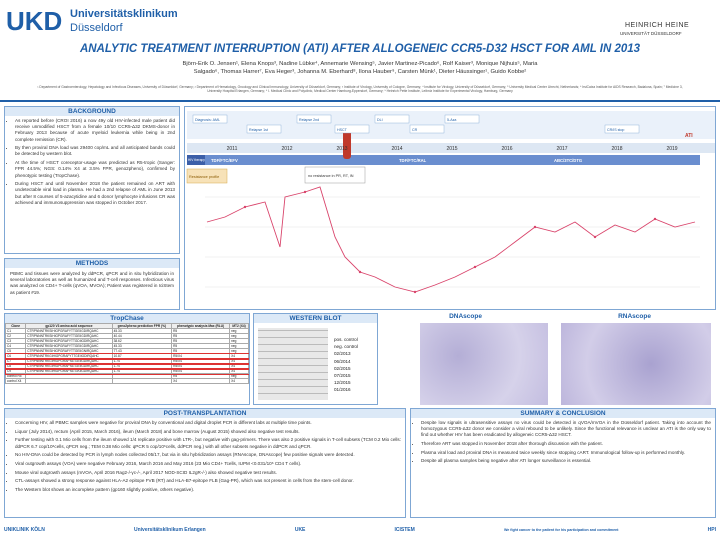  I want to click on logo-hhu-sub: UNIVERSITÄT DÜSSELDORF, so click(651, 33).